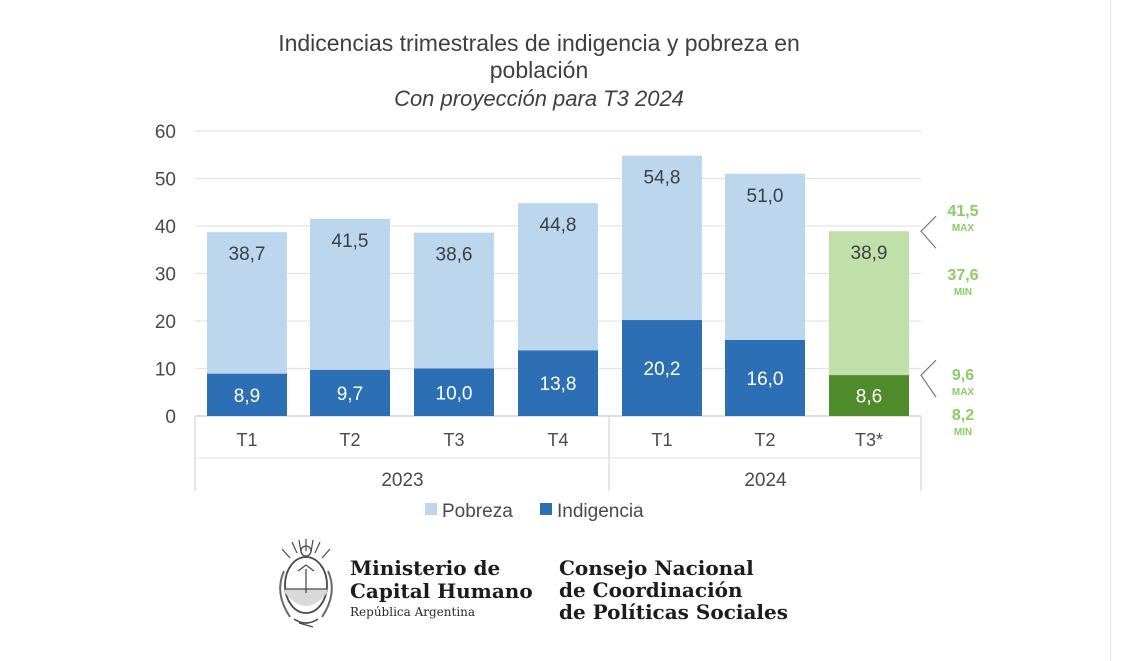 Image resolution: width=1131 pixels, height=661 pixels. Describe the element at coordinates (765, 480) in the screenshot. I see `year-label: 2024` at that location.